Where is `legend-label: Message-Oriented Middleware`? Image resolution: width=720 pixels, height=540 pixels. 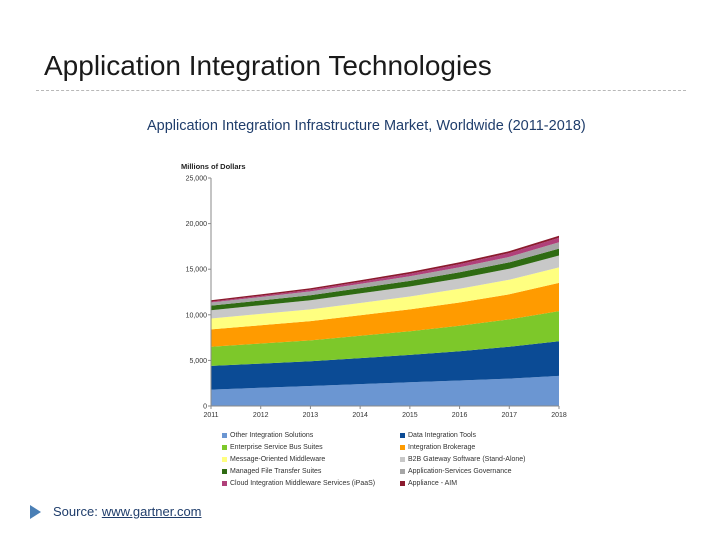 legend-label: Message-Oriented Middleware is located at coordinates (278, 459).